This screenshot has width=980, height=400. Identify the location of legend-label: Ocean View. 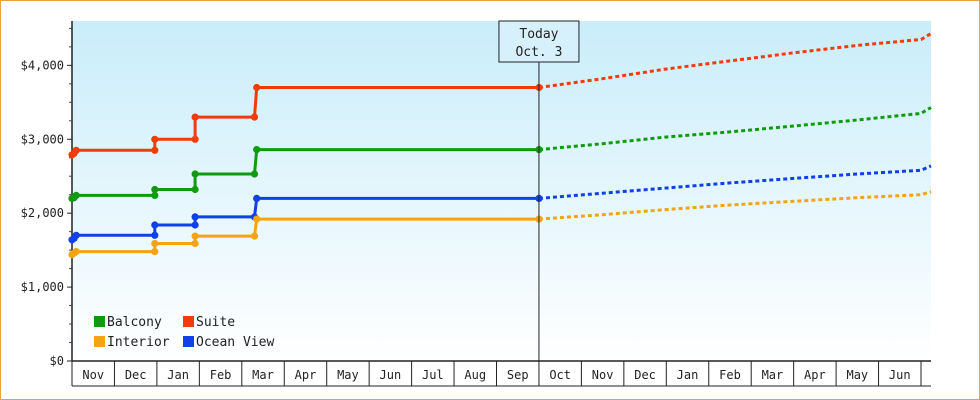
(235, 342).